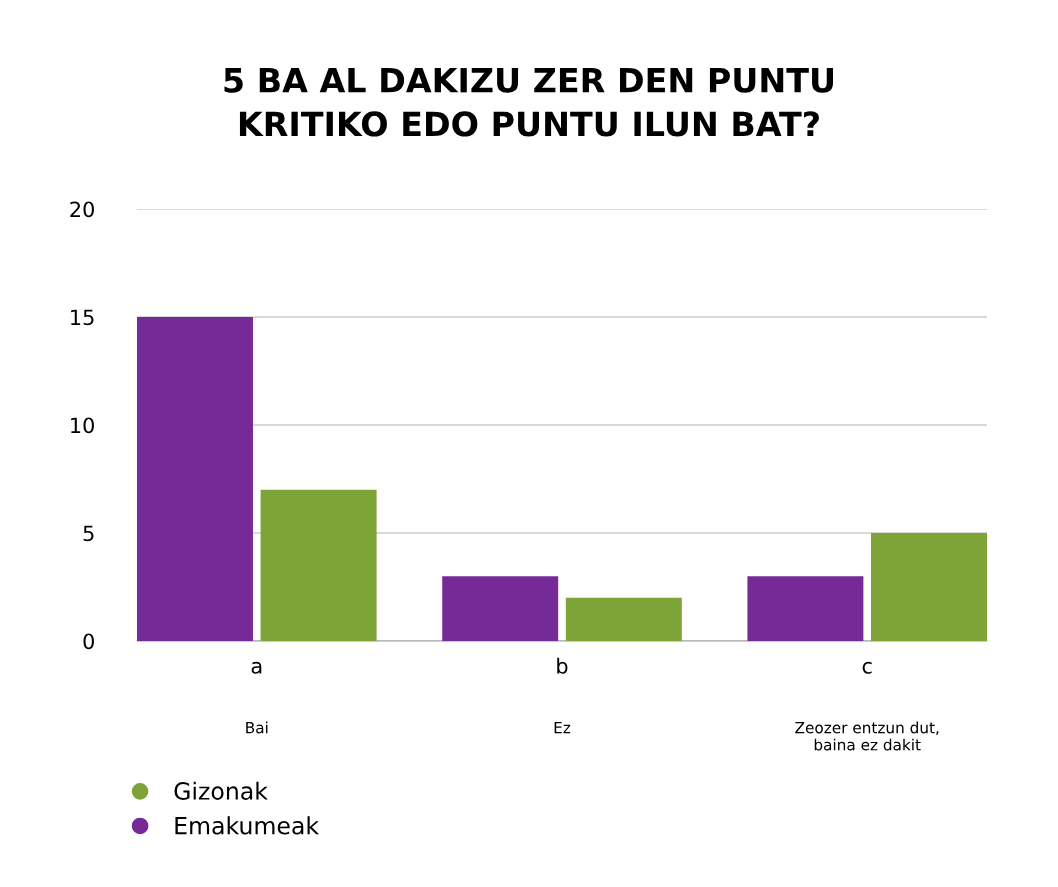 The height and width of the screenshot is (887, 1058). I want to click on text: Ez, so click(562, 728).